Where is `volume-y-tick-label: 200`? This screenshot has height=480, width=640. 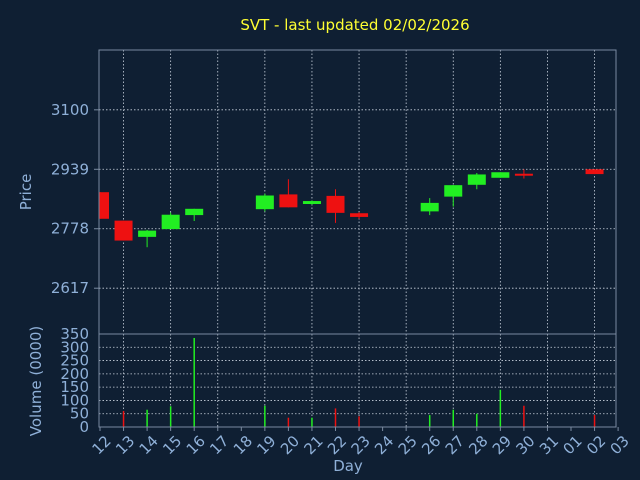 volume-y-tick-label: 200 is located at coordinates (74, 374).